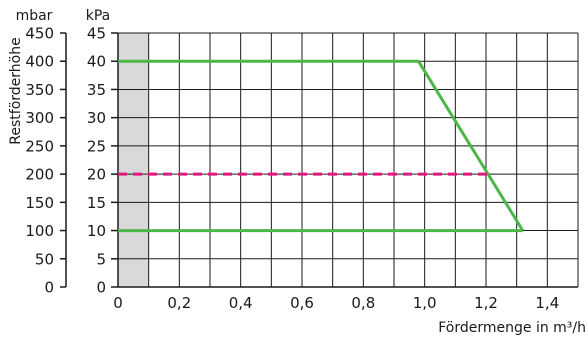 This screenshot has height=338, width=588. I want to click on y-axis-title: Restförderhöhe, so click(16, 90).